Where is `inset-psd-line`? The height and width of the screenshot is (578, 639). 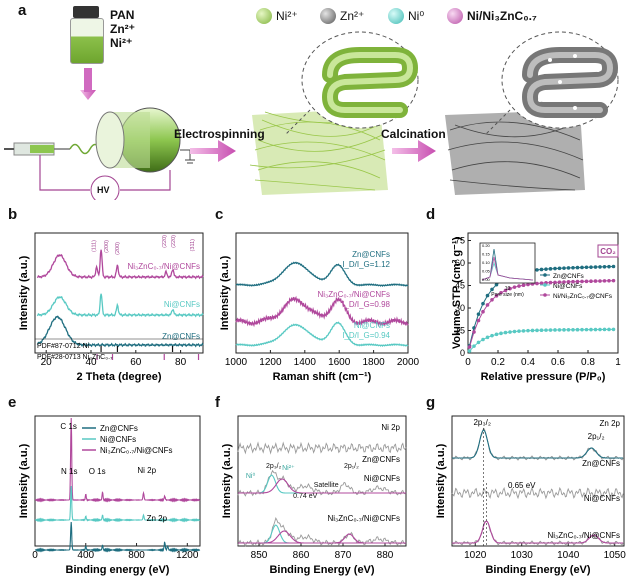
inset-psd-line is located at coordinates (507, 268).